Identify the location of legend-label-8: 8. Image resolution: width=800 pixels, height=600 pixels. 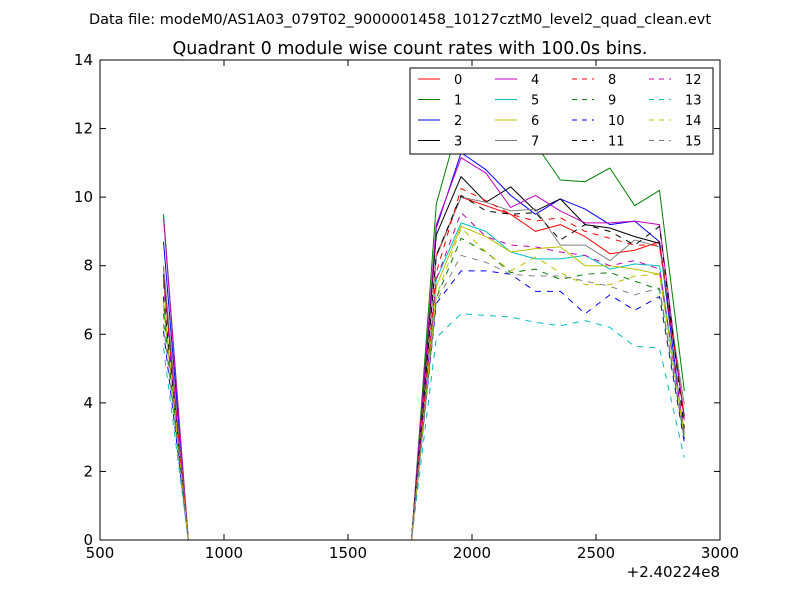
(612, 80).